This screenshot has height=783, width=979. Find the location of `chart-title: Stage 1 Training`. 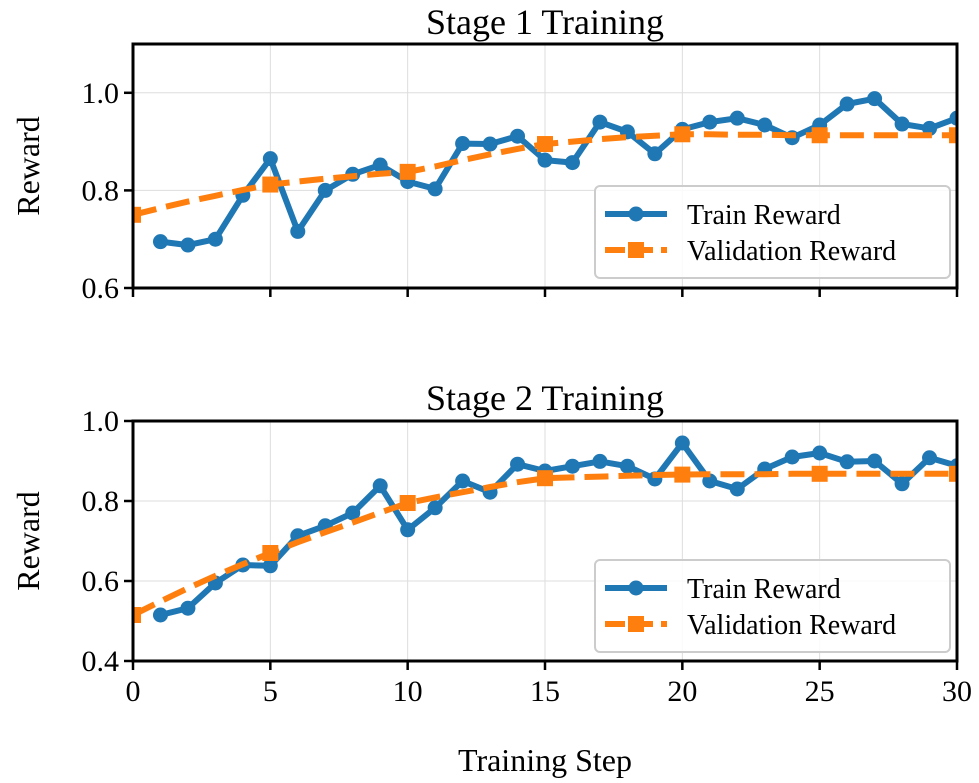

chart-title: Stage 1 Training is located at coordinates (545, 22).